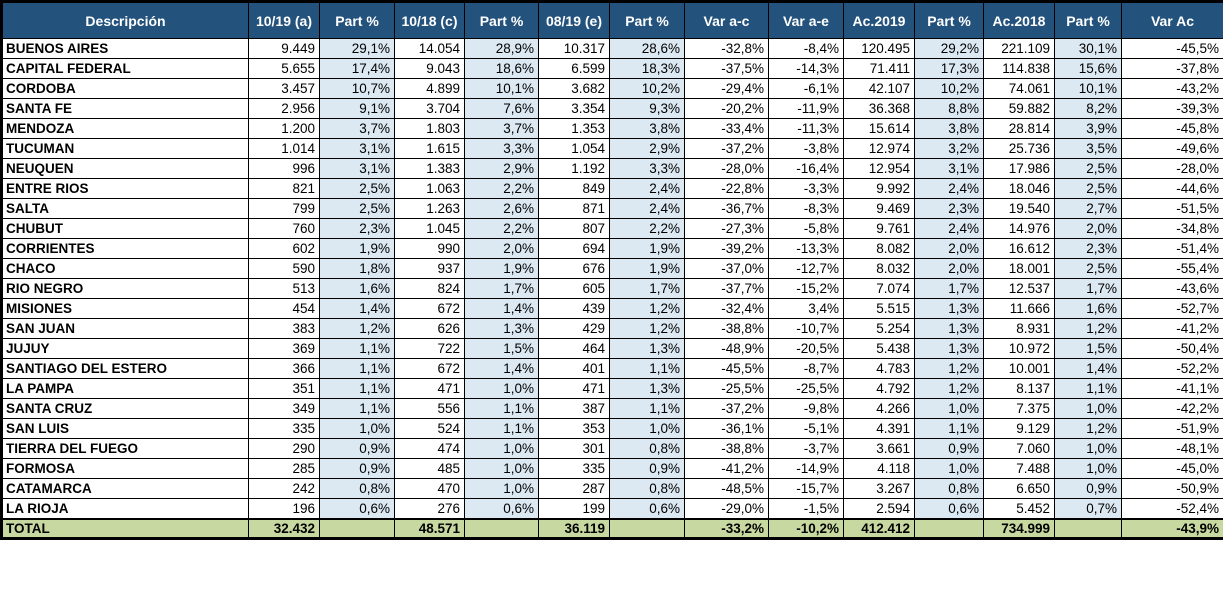  What do you see at coordinates (501, 68) in the screenshot?
I see `data-cell: 18,6%` at bounding box center [501, 68].